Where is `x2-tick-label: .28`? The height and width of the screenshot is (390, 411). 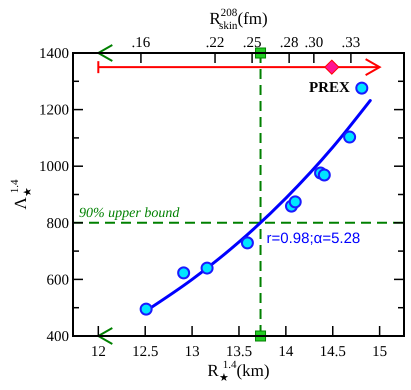
x2-tick-label: .28 is located at coordinates (289, 43).